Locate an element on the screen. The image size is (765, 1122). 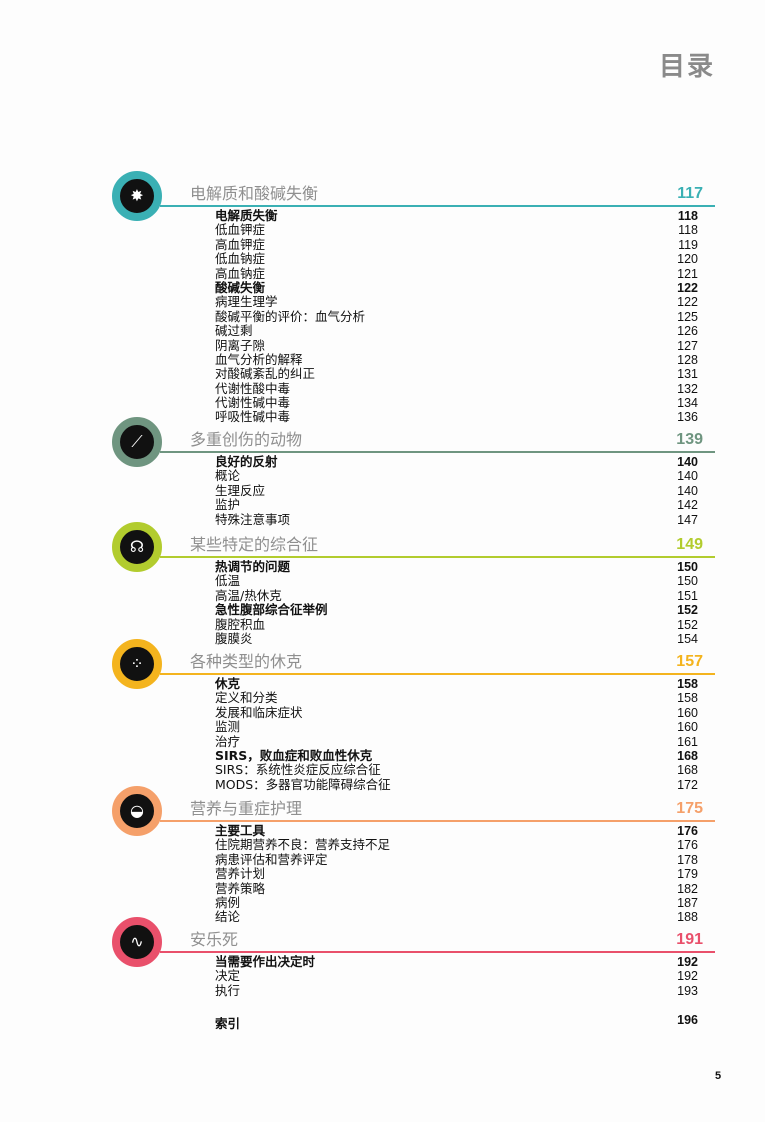
toc-entry: 住院期营养不良：营养支持不足 176 is located at coordinates (456, 845).